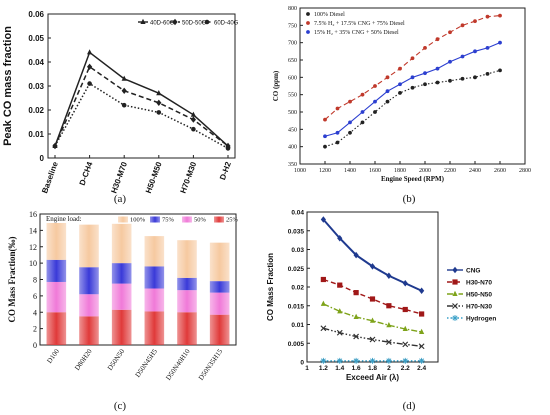 Image resolution: width=550 pixels, height=415 pixels. Describe the element at coordinates (296, 231) in the screenshot. I see `y-tick-label: 0.035` at that location.